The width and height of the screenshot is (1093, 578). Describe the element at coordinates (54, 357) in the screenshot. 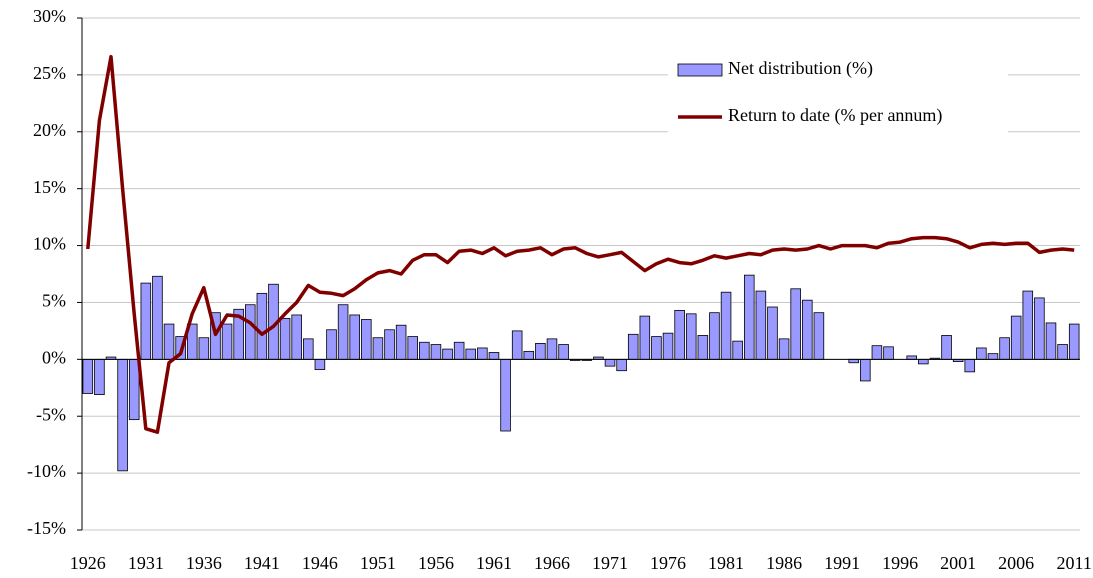

I see `y-tick-label: 0%` at that location.